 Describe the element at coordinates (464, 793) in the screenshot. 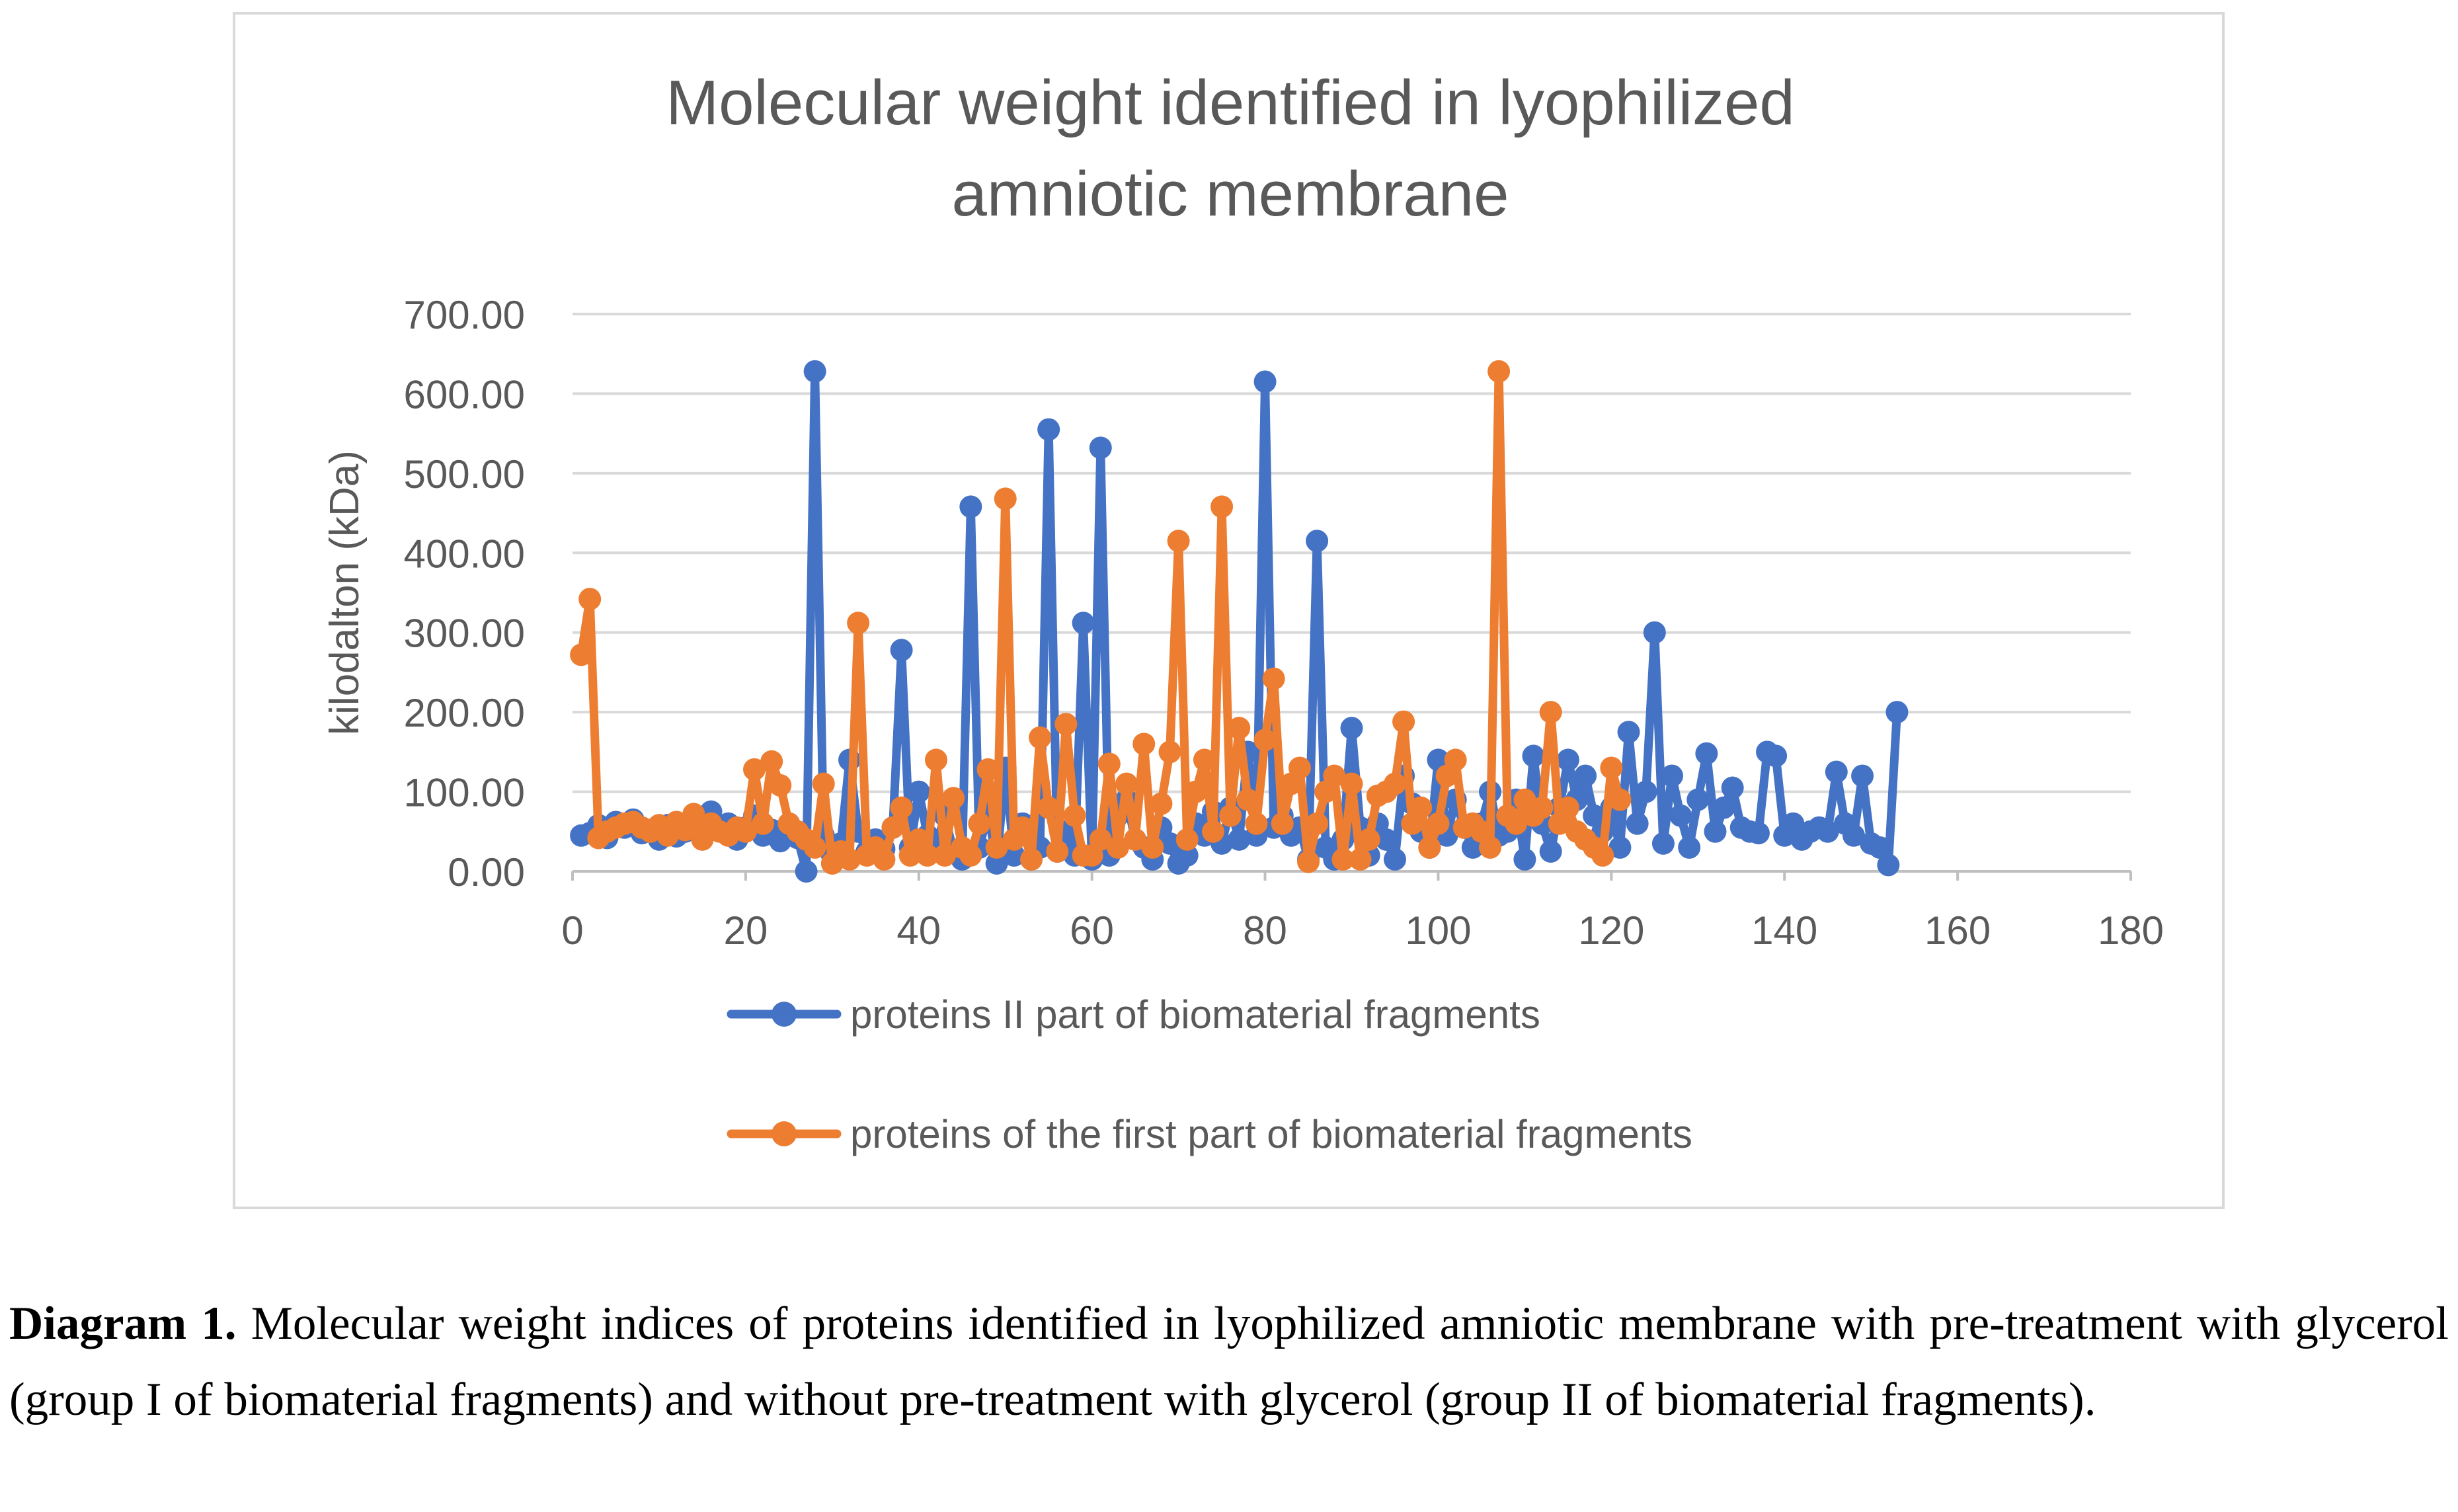

I see `y-tick-label: 100.00` at that location.